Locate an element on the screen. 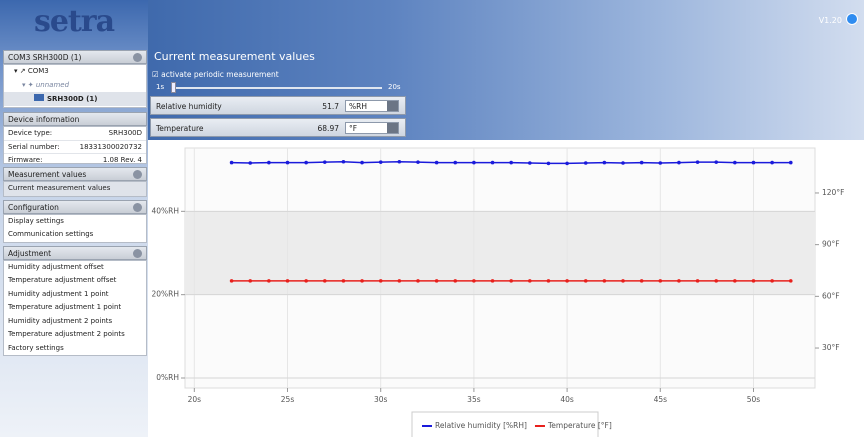  y-tick-label: 20%RH is located at coordinates (165, 294).